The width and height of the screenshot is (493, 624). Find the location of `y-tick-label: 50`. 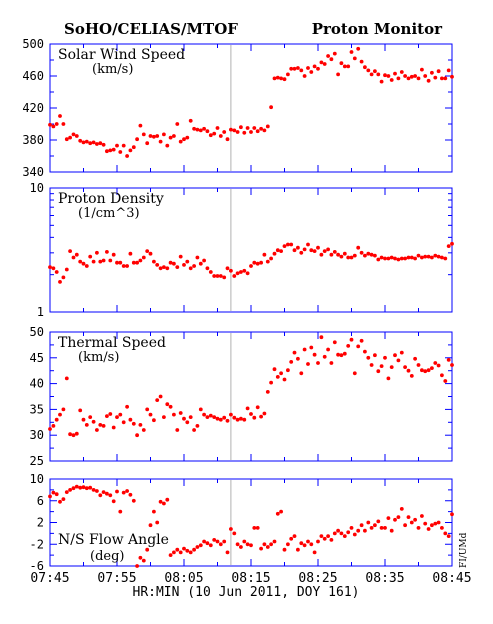

y-tick-label: 50 is located at coordinates (37, 332).